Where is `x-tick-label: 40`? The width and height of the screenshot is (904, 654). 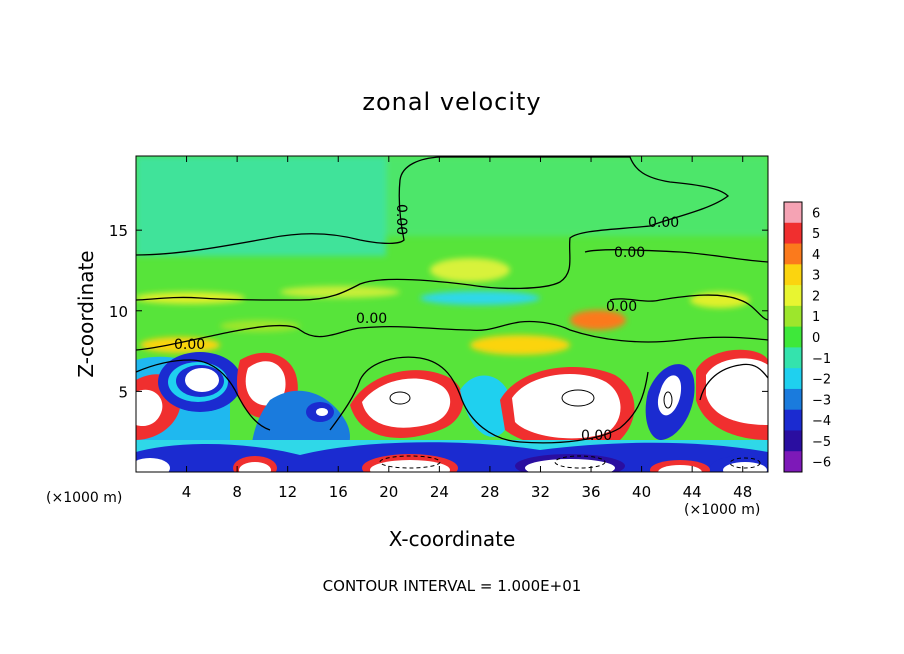 x-tick-label: 40 is located at coordinates (641, 492).